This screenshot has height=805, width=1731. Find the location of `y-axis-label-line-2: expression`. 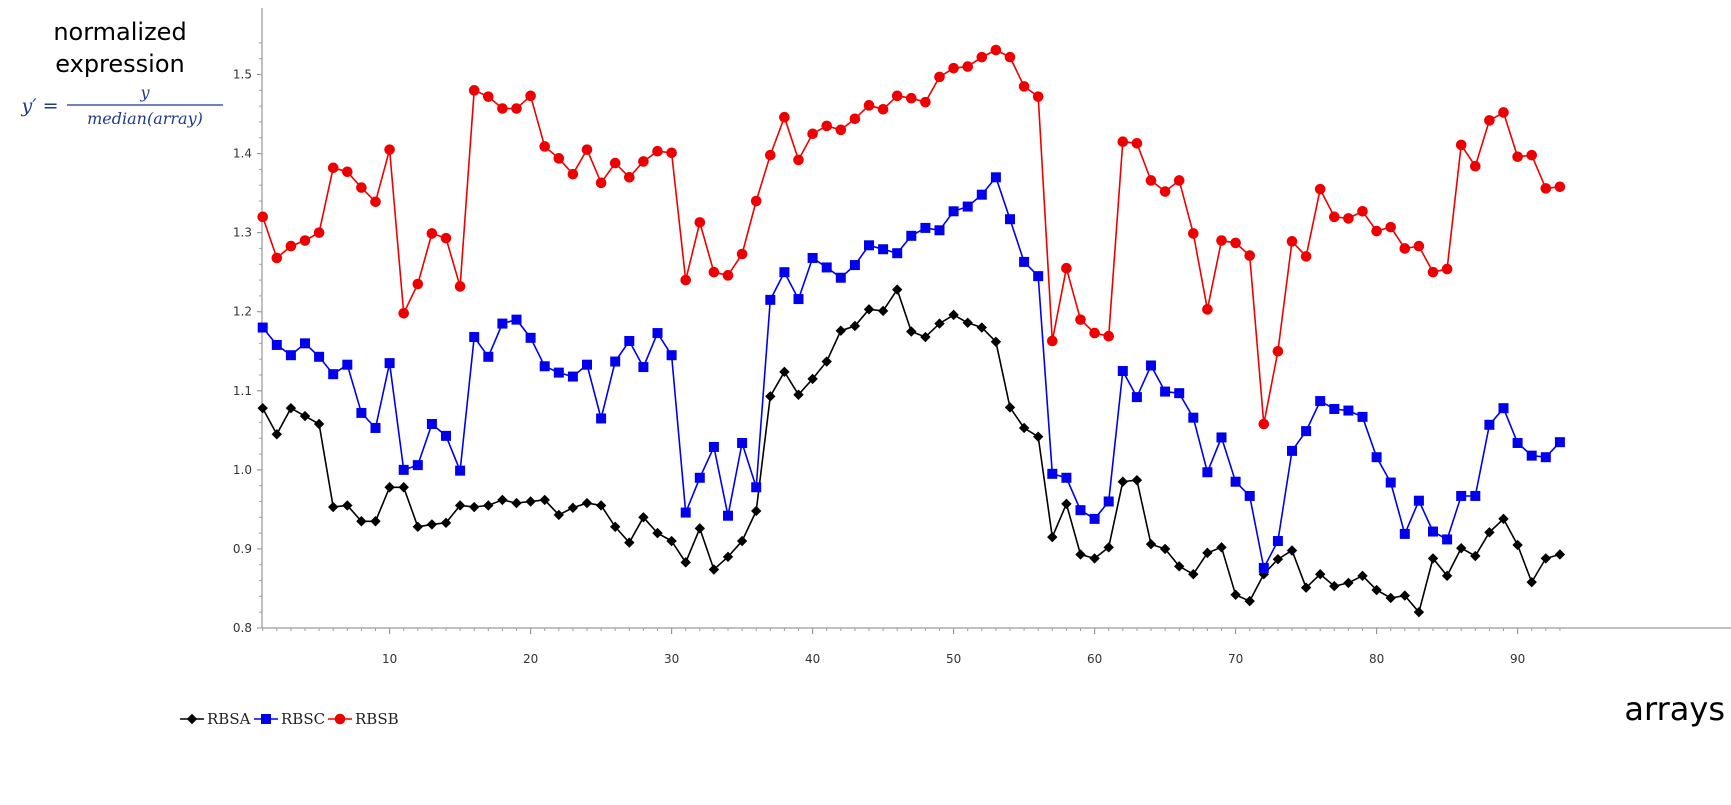

y-axis-label-line-2: expression is located at coordinates (119, 64).